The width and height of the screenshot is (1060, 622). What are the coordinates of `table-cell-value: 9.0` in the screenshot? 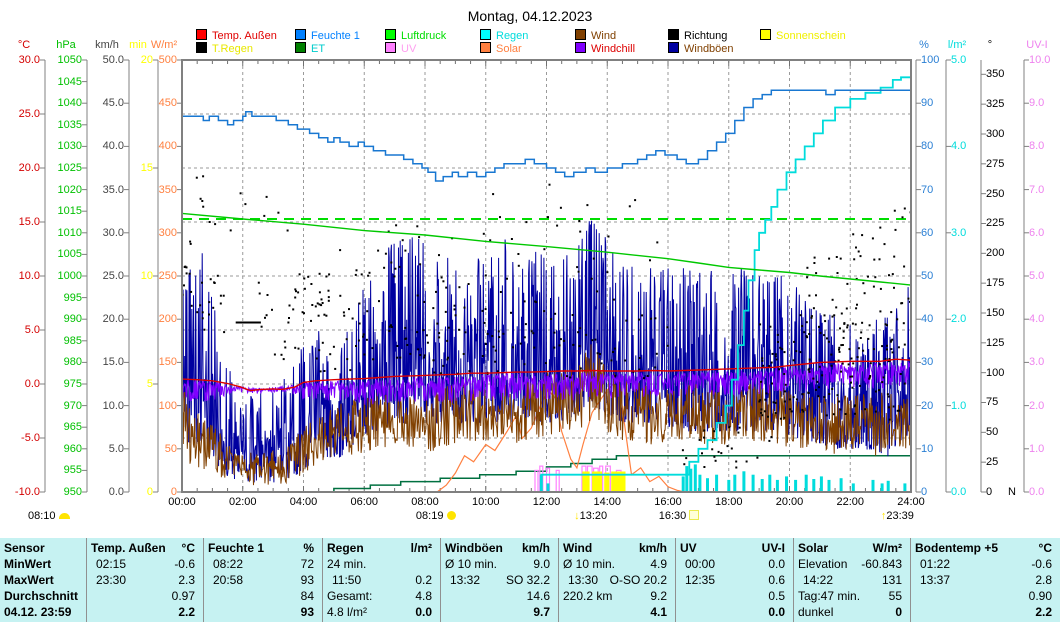 It's located at (541, 564).